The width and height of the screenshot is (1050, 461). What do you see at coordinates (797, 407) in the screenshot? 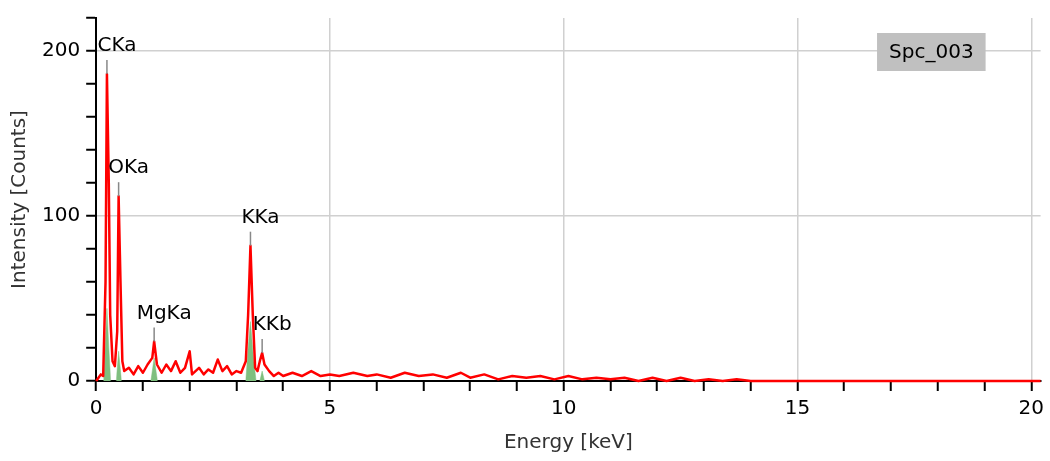
I see `x-tick-label: 15` at bounding box center [797, 407].